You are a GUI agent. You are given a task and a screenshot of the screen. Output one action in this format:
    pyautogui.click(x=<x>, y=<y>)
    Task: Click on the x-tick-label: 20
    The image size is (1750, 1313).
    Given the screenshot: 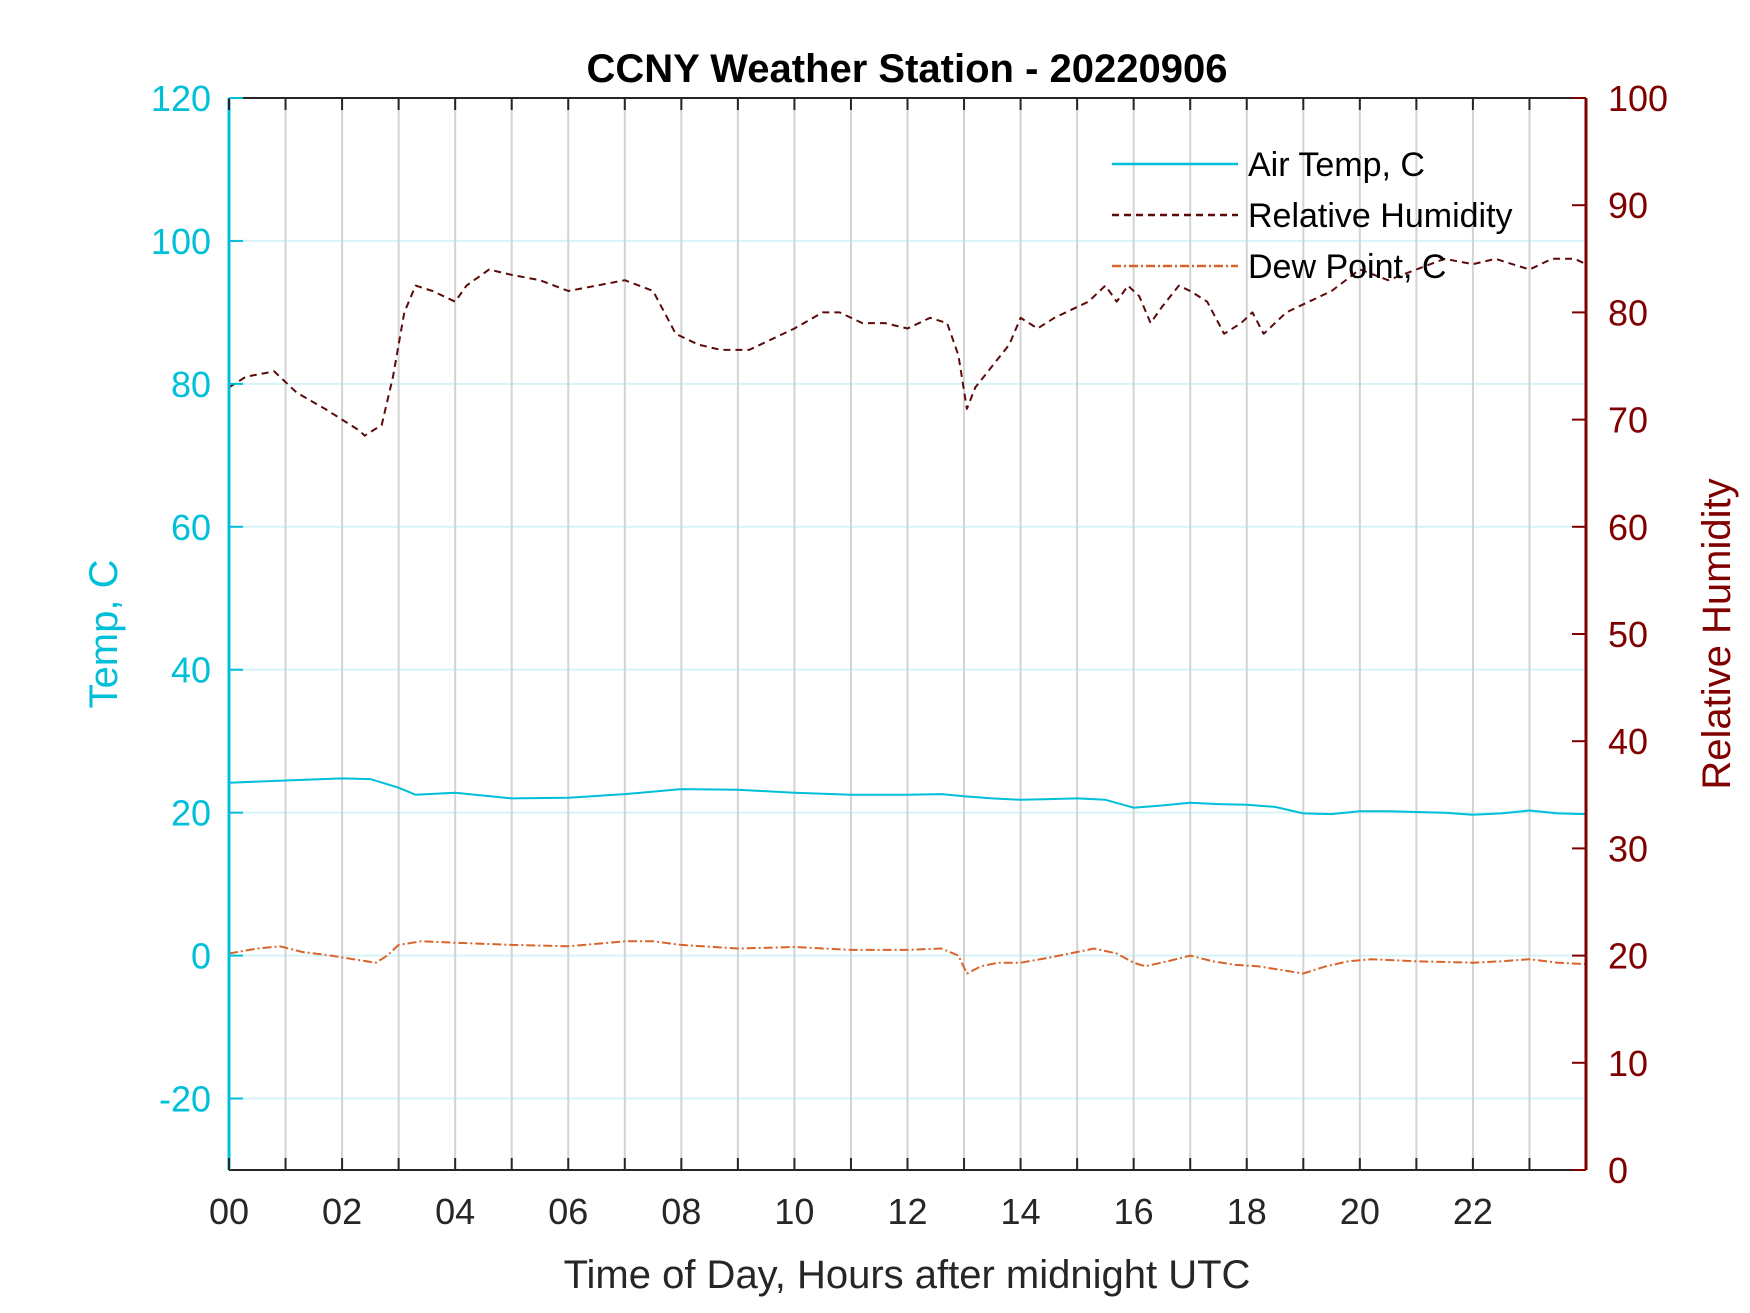 What is the action you would take?
    pyautogui.click(x=1360, y=1211)
    